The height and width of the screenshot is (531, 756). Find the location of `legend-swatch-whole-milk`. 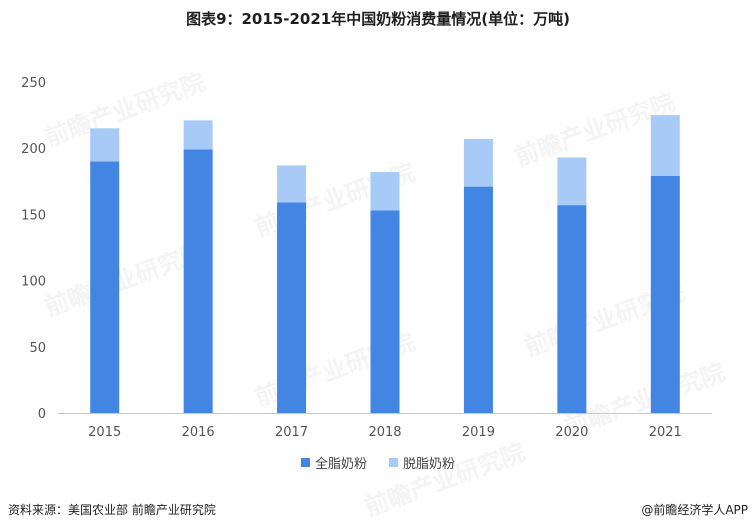

legend-swatch-whole-milk is located at coordinates (305, 462).